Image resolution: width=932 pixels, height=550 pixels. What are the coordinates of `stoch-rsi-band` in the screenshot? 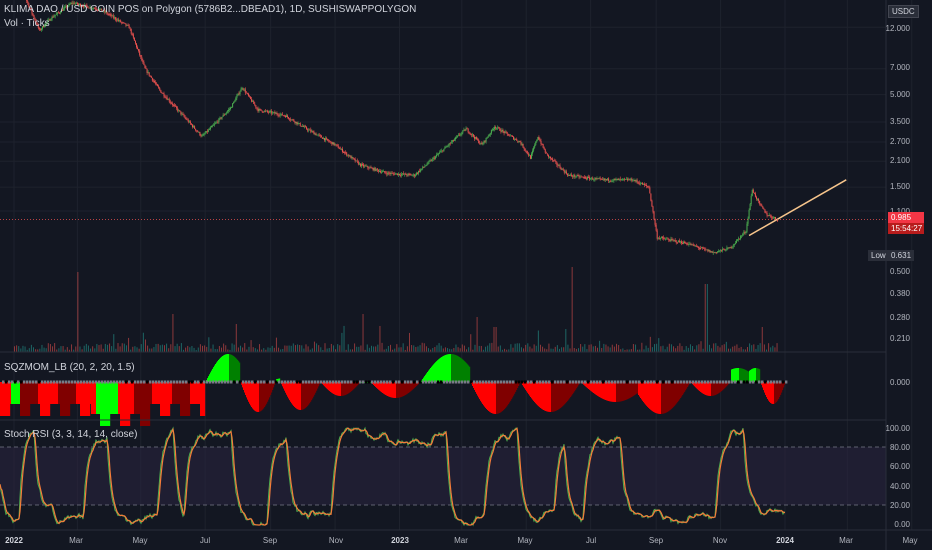 It's located at (443, 476).